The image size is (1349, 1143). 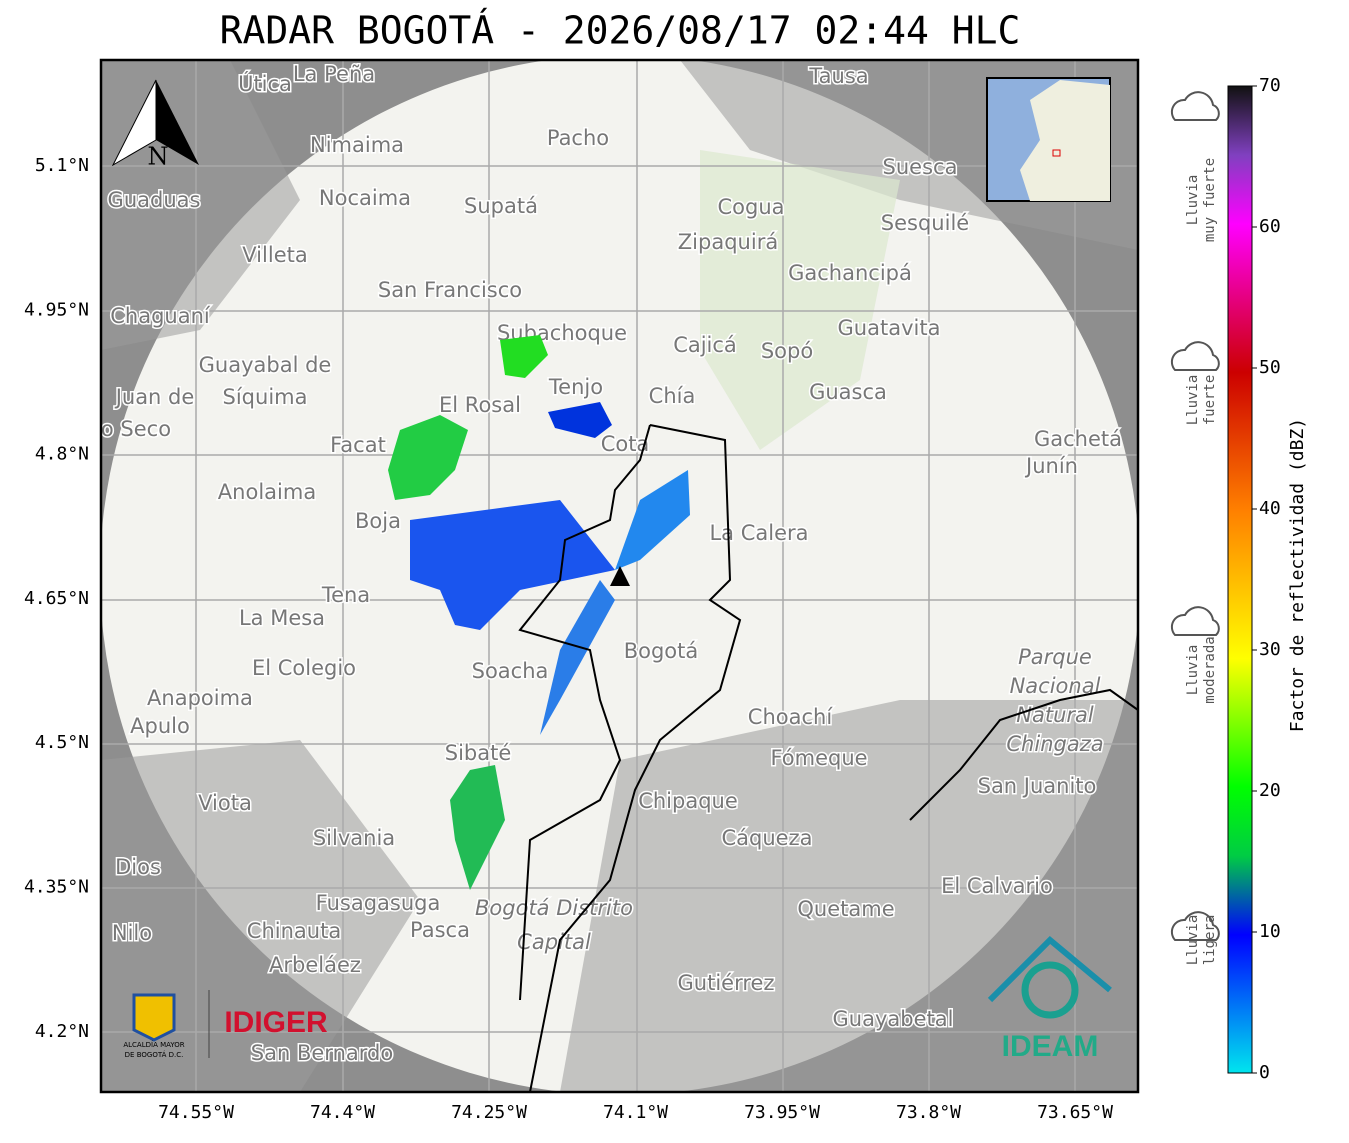 I want to click on title: RADAR BOGOTÁ - 2026/08/17 02:44 HLC, so click(x=620, y=31).